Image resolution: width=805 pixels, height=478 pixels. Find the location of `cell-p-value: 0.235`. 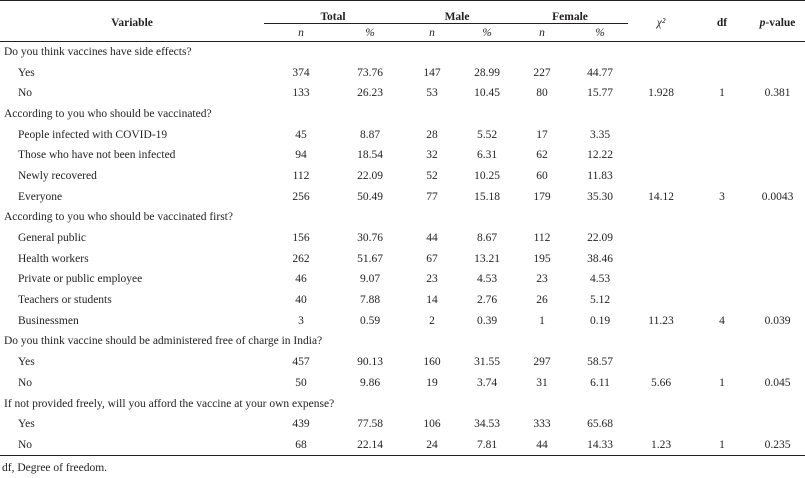

cell-p-value: 0.235 is located at coordinates (777, 445).